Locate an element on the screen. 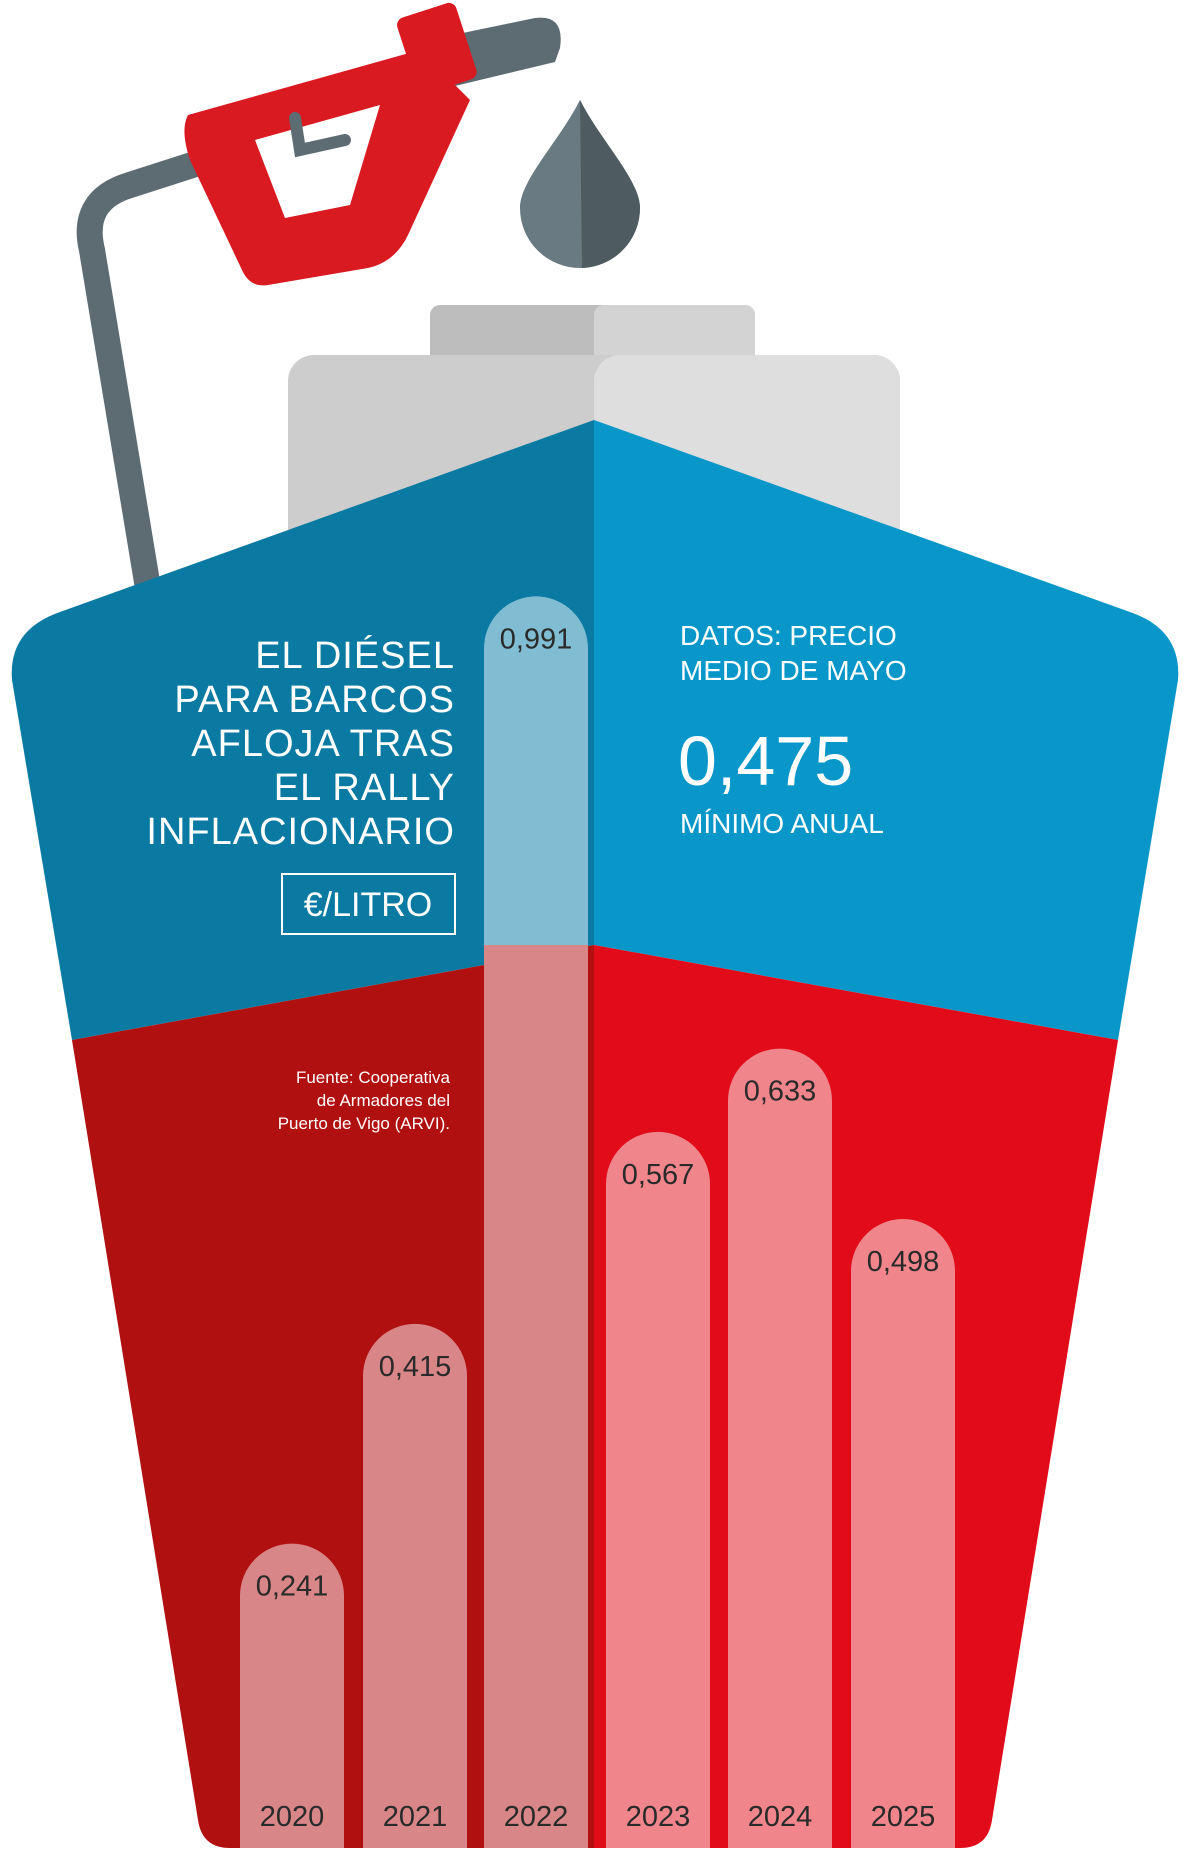 The image size is (1200, 1856). value-label-2020: 0,241 is located at coordinates (292, 1587).